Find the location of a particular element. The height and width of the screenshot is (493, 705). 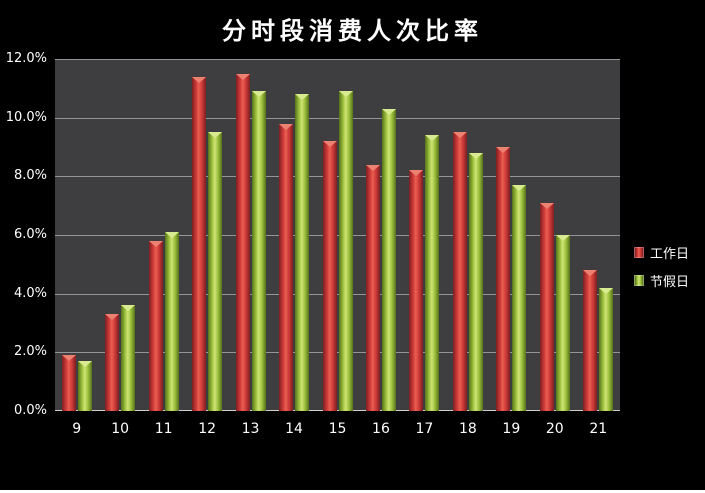

y-axis-tick-label: 2.0% is located at coordinates (30, 352).